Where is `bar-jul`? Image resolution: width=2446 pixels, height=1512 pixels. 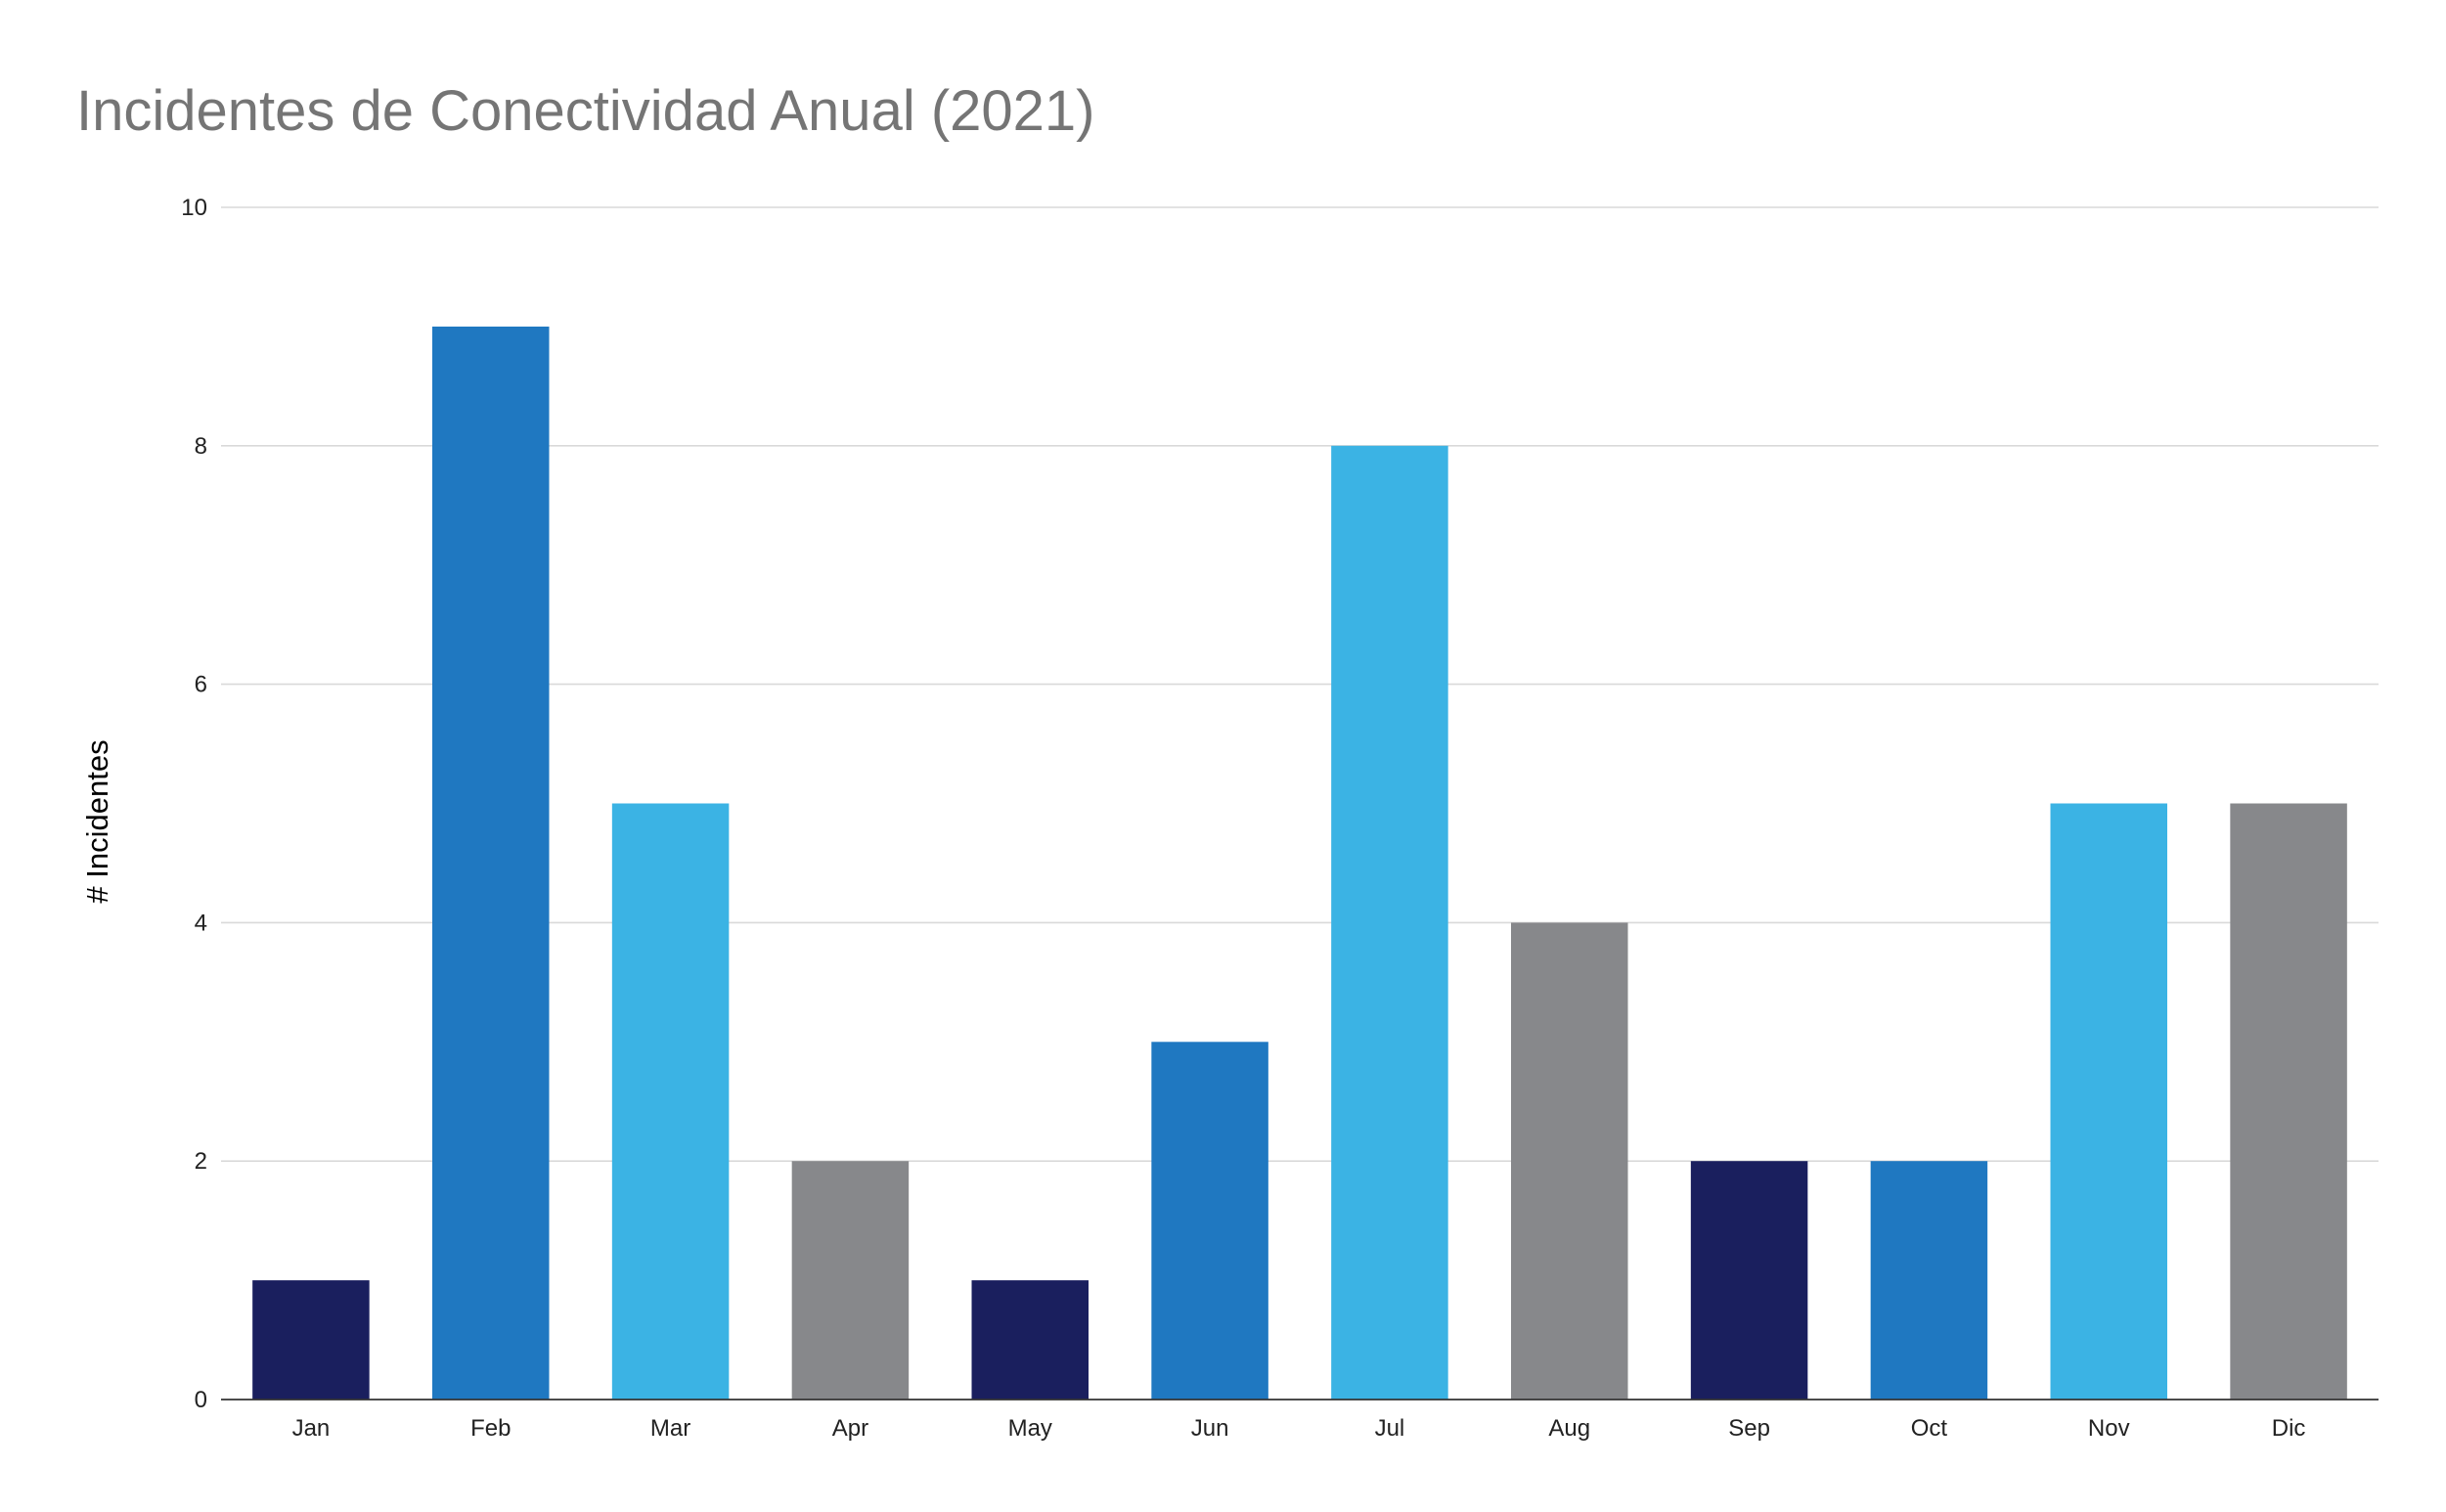
bar-jul is located at coordinates (1389, 923).